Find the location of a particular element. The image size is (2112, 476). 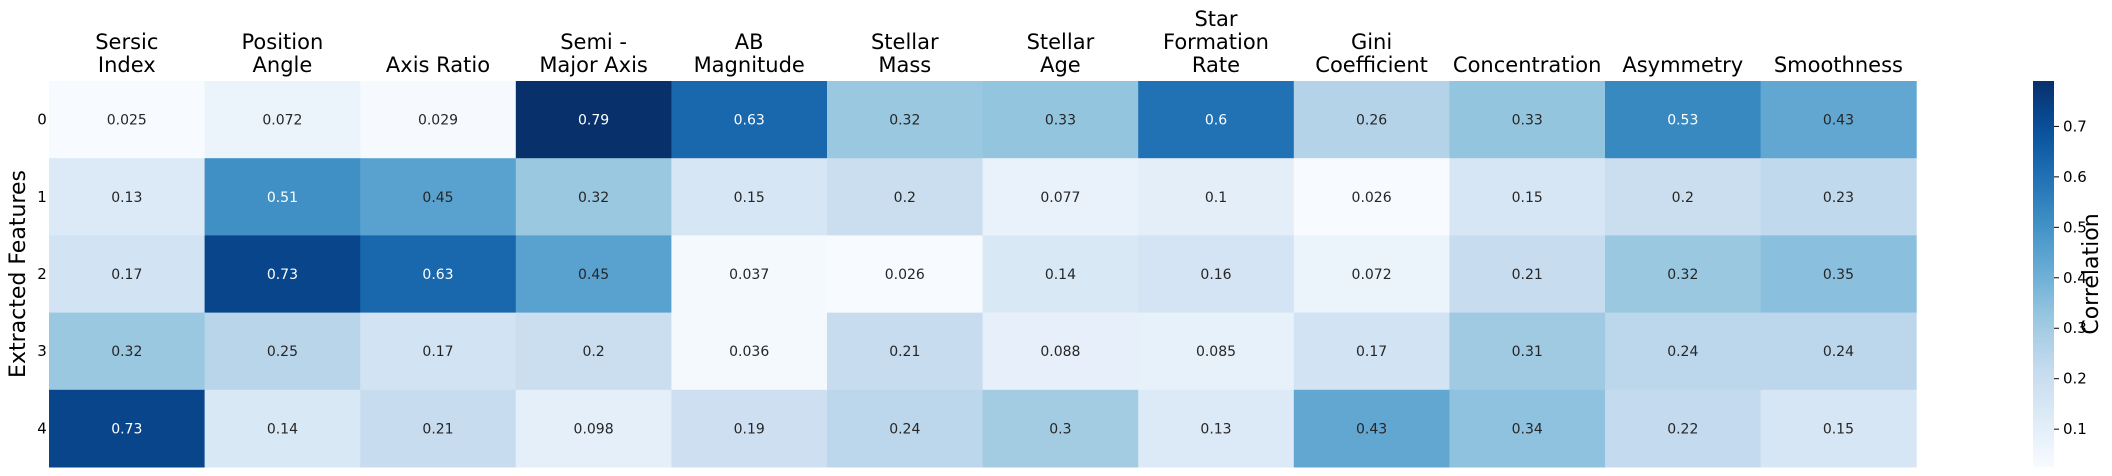

cell-value-label: 0.21 is located at coordinates (437, 429).